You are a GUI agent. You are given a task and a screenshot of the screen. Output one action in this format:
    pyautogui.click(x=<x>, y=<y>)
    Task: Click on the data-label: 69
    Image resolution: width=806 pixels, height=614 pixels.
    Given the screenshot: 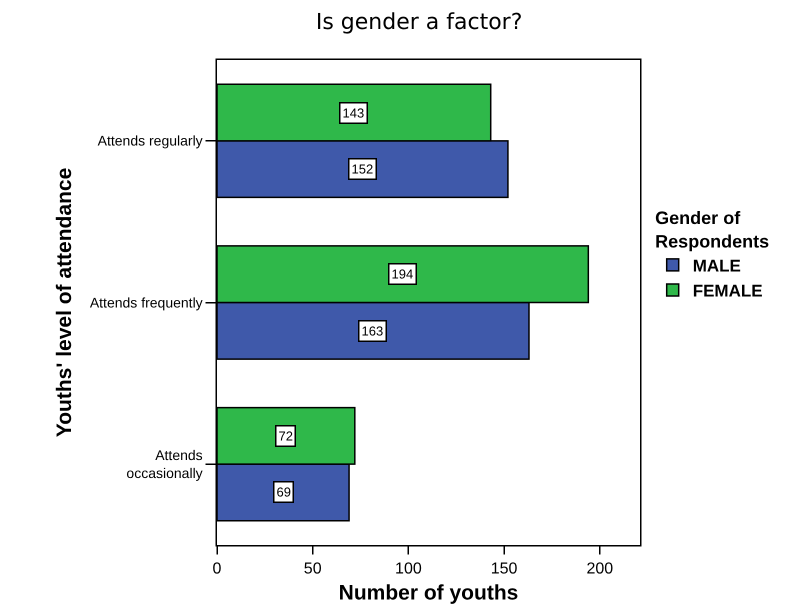 What is the action you would take?
    pyautogui.click(x=283, y=492)
    